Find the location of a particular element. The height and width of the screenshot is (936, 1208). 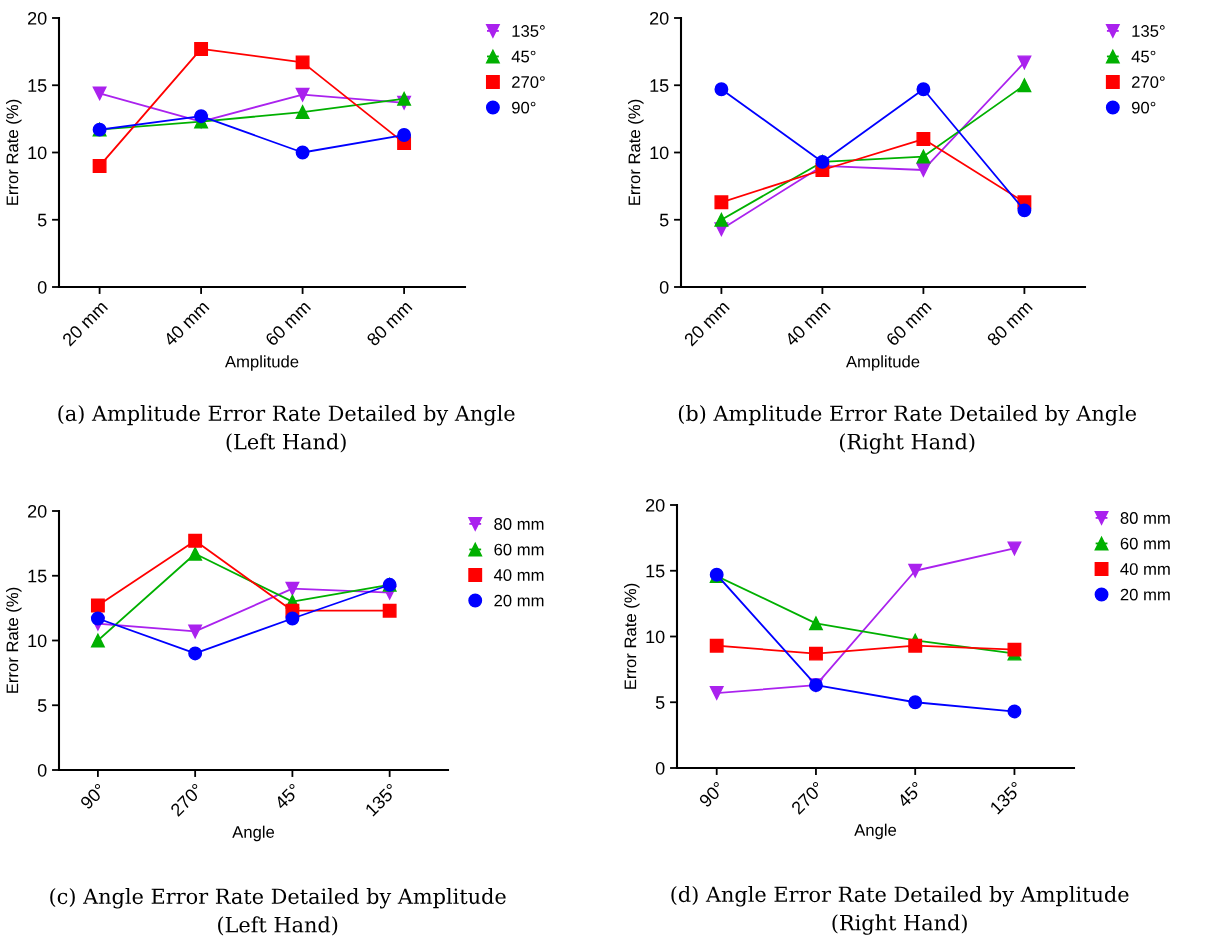

text: (a) Amplitude Error Rate Detailed by Angle (Left Hand) is located at coordinates (286, 429).